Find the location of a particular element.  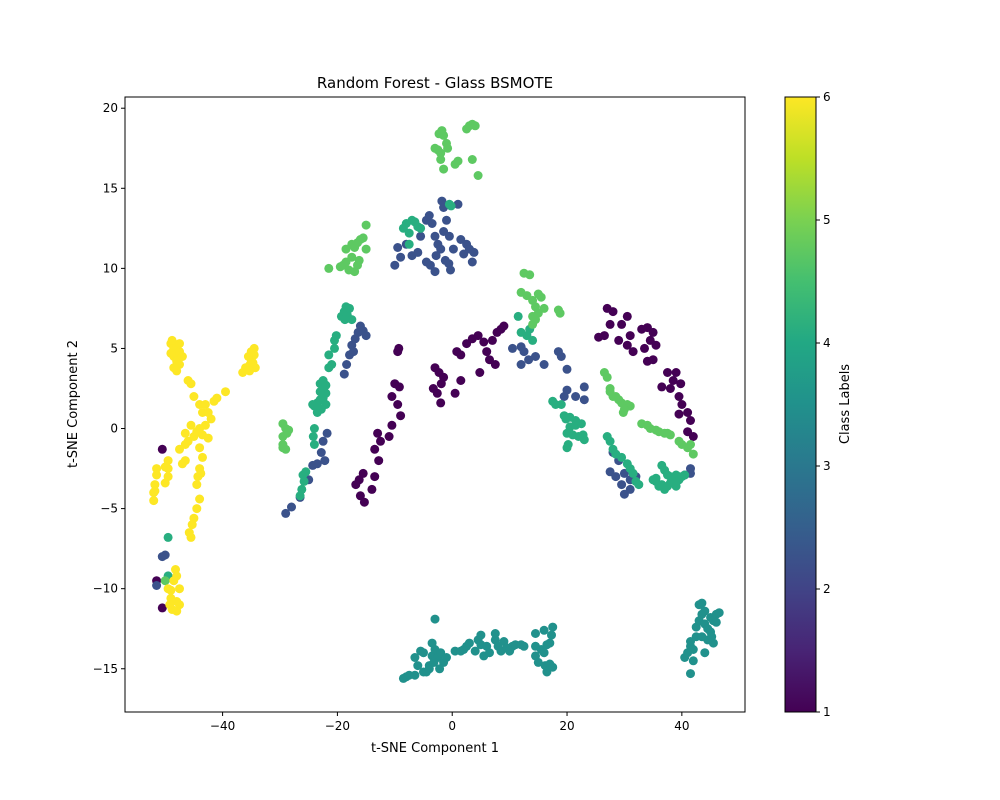

x-axis-label: t-SNE Component 1 is located at coordinates (435, 748).